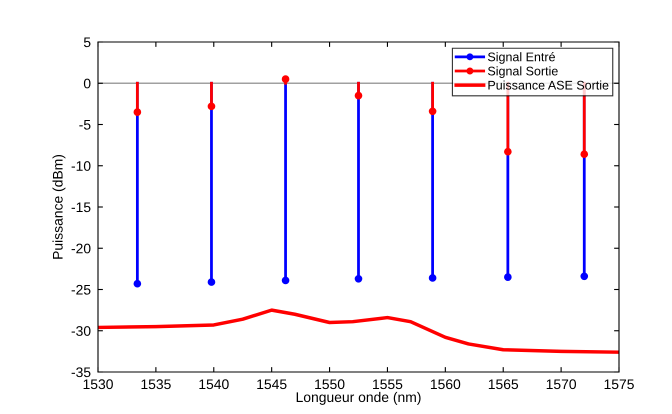  I want to click on legend-label: Signal Entré, so click(521, 58).